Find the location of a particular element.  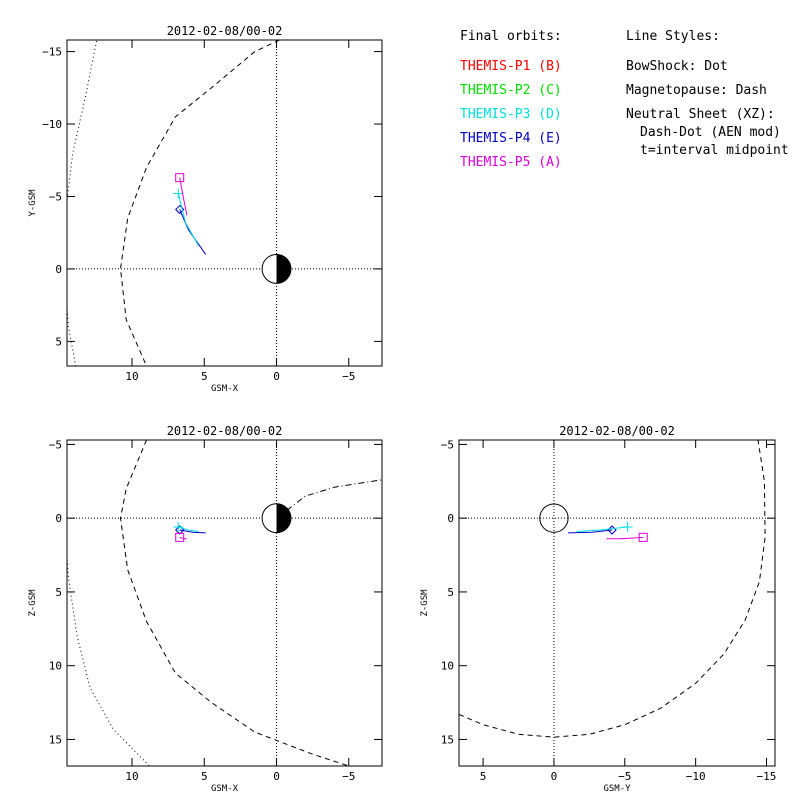

y-axis-label-xz: Z-GSM is located at coordinates (33, 603).